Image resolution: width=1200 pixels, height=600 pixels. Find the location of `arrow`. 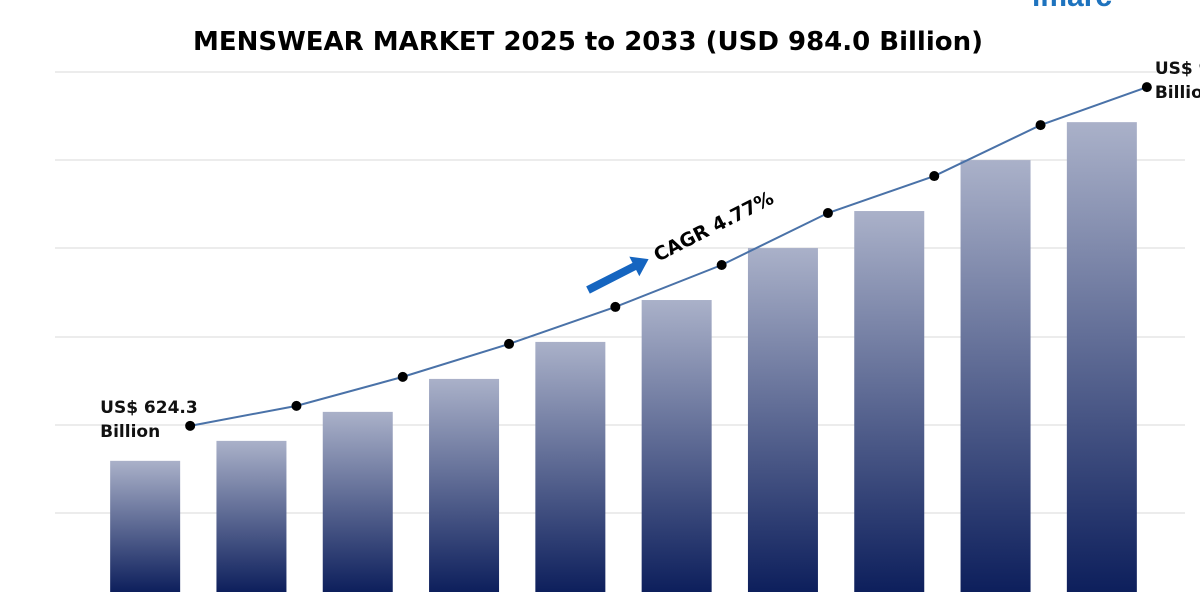

arrow is located at coordinates (617, 275).